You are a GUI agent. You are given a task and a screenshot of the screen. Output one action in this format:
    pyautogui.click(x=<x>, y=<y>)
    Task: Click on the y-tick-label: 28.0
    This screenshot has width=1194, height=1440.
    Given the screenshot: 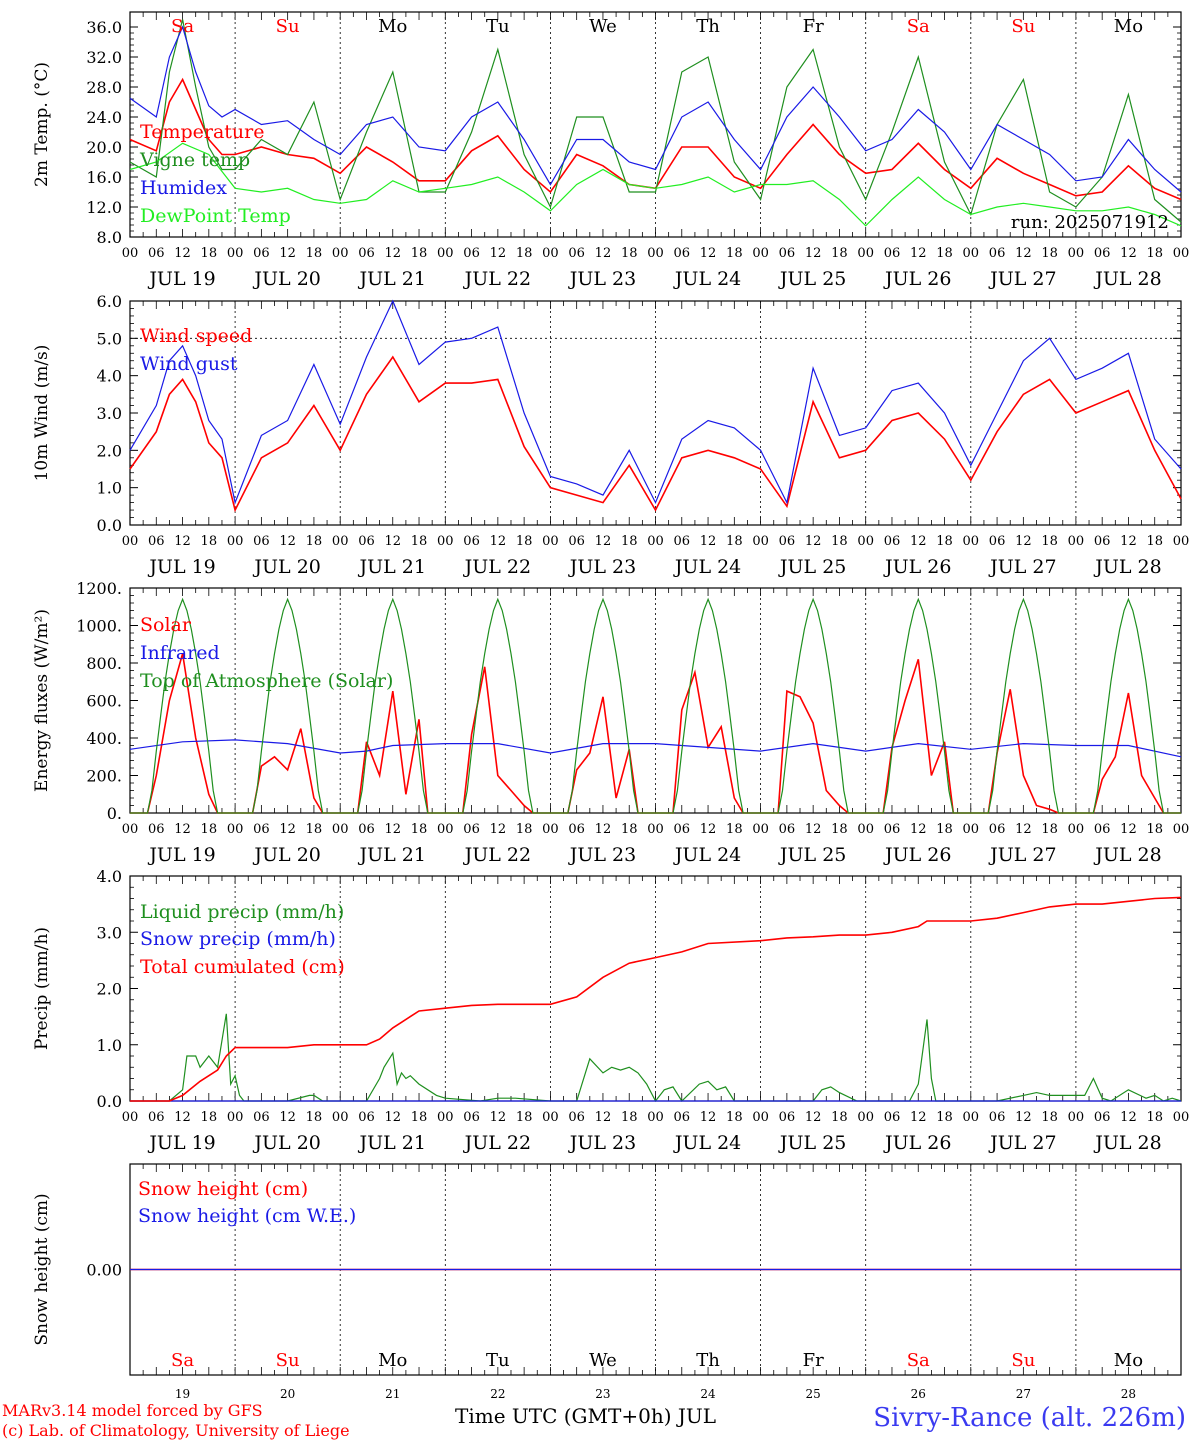 What is the action you would take?
    pyautogui.click(x=104, y=87)
    